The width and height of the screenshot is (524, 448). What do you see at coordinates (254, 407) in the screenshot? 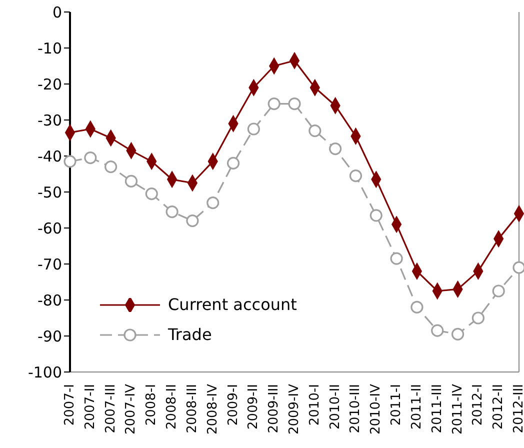
I see `x-tick-label: 2009-II` at bounding box center [254, 407].